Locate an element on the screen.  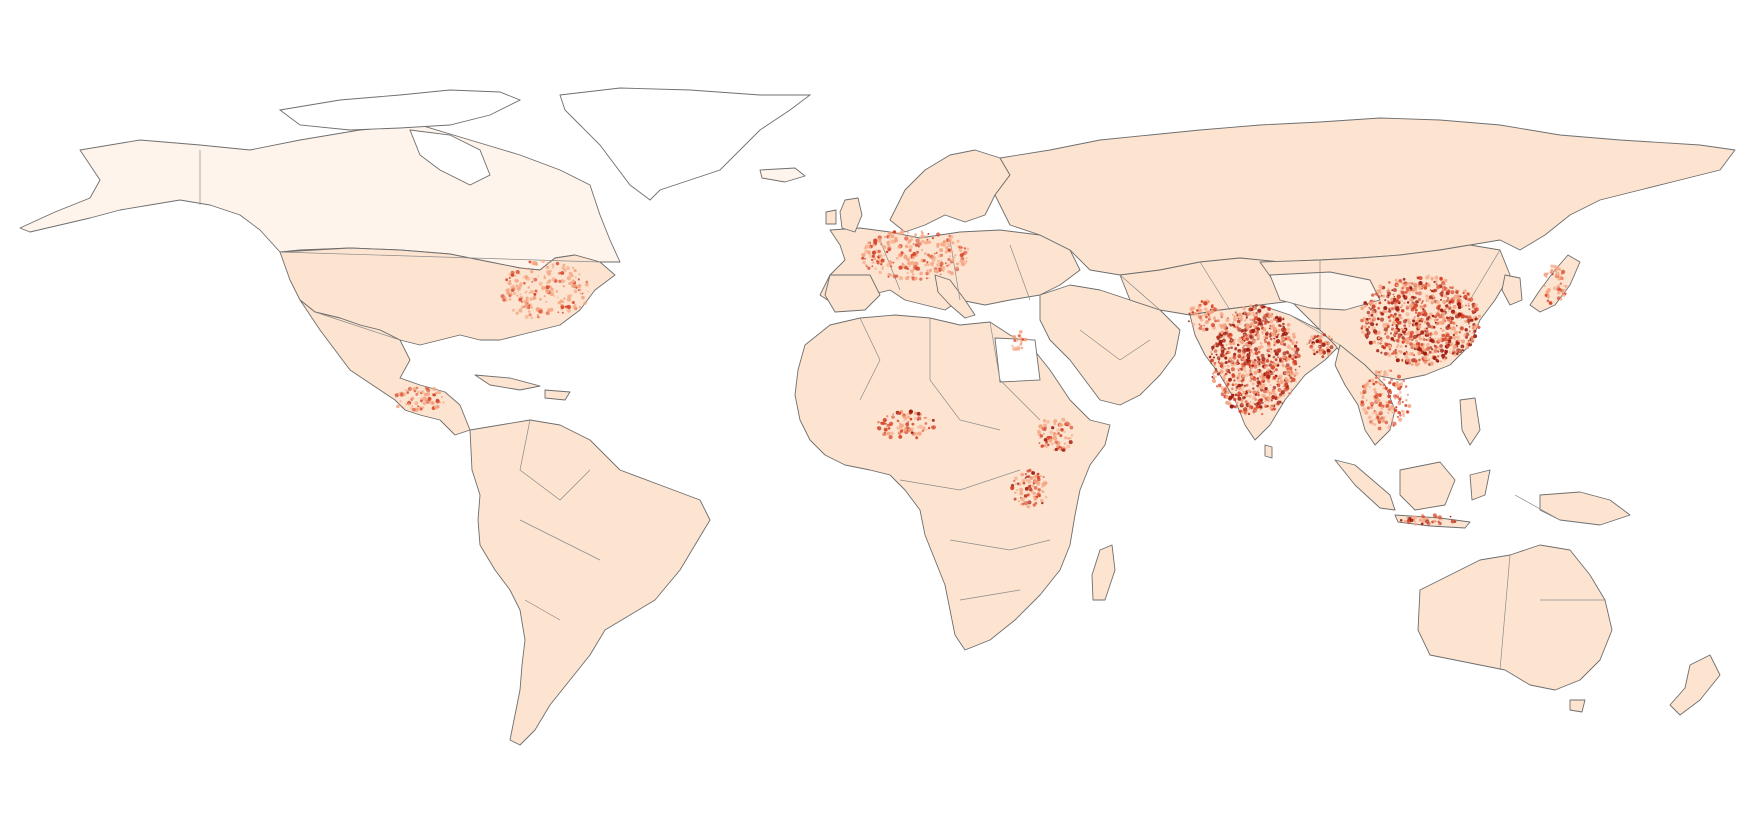
land-africa is located at coordinates (952, 482).